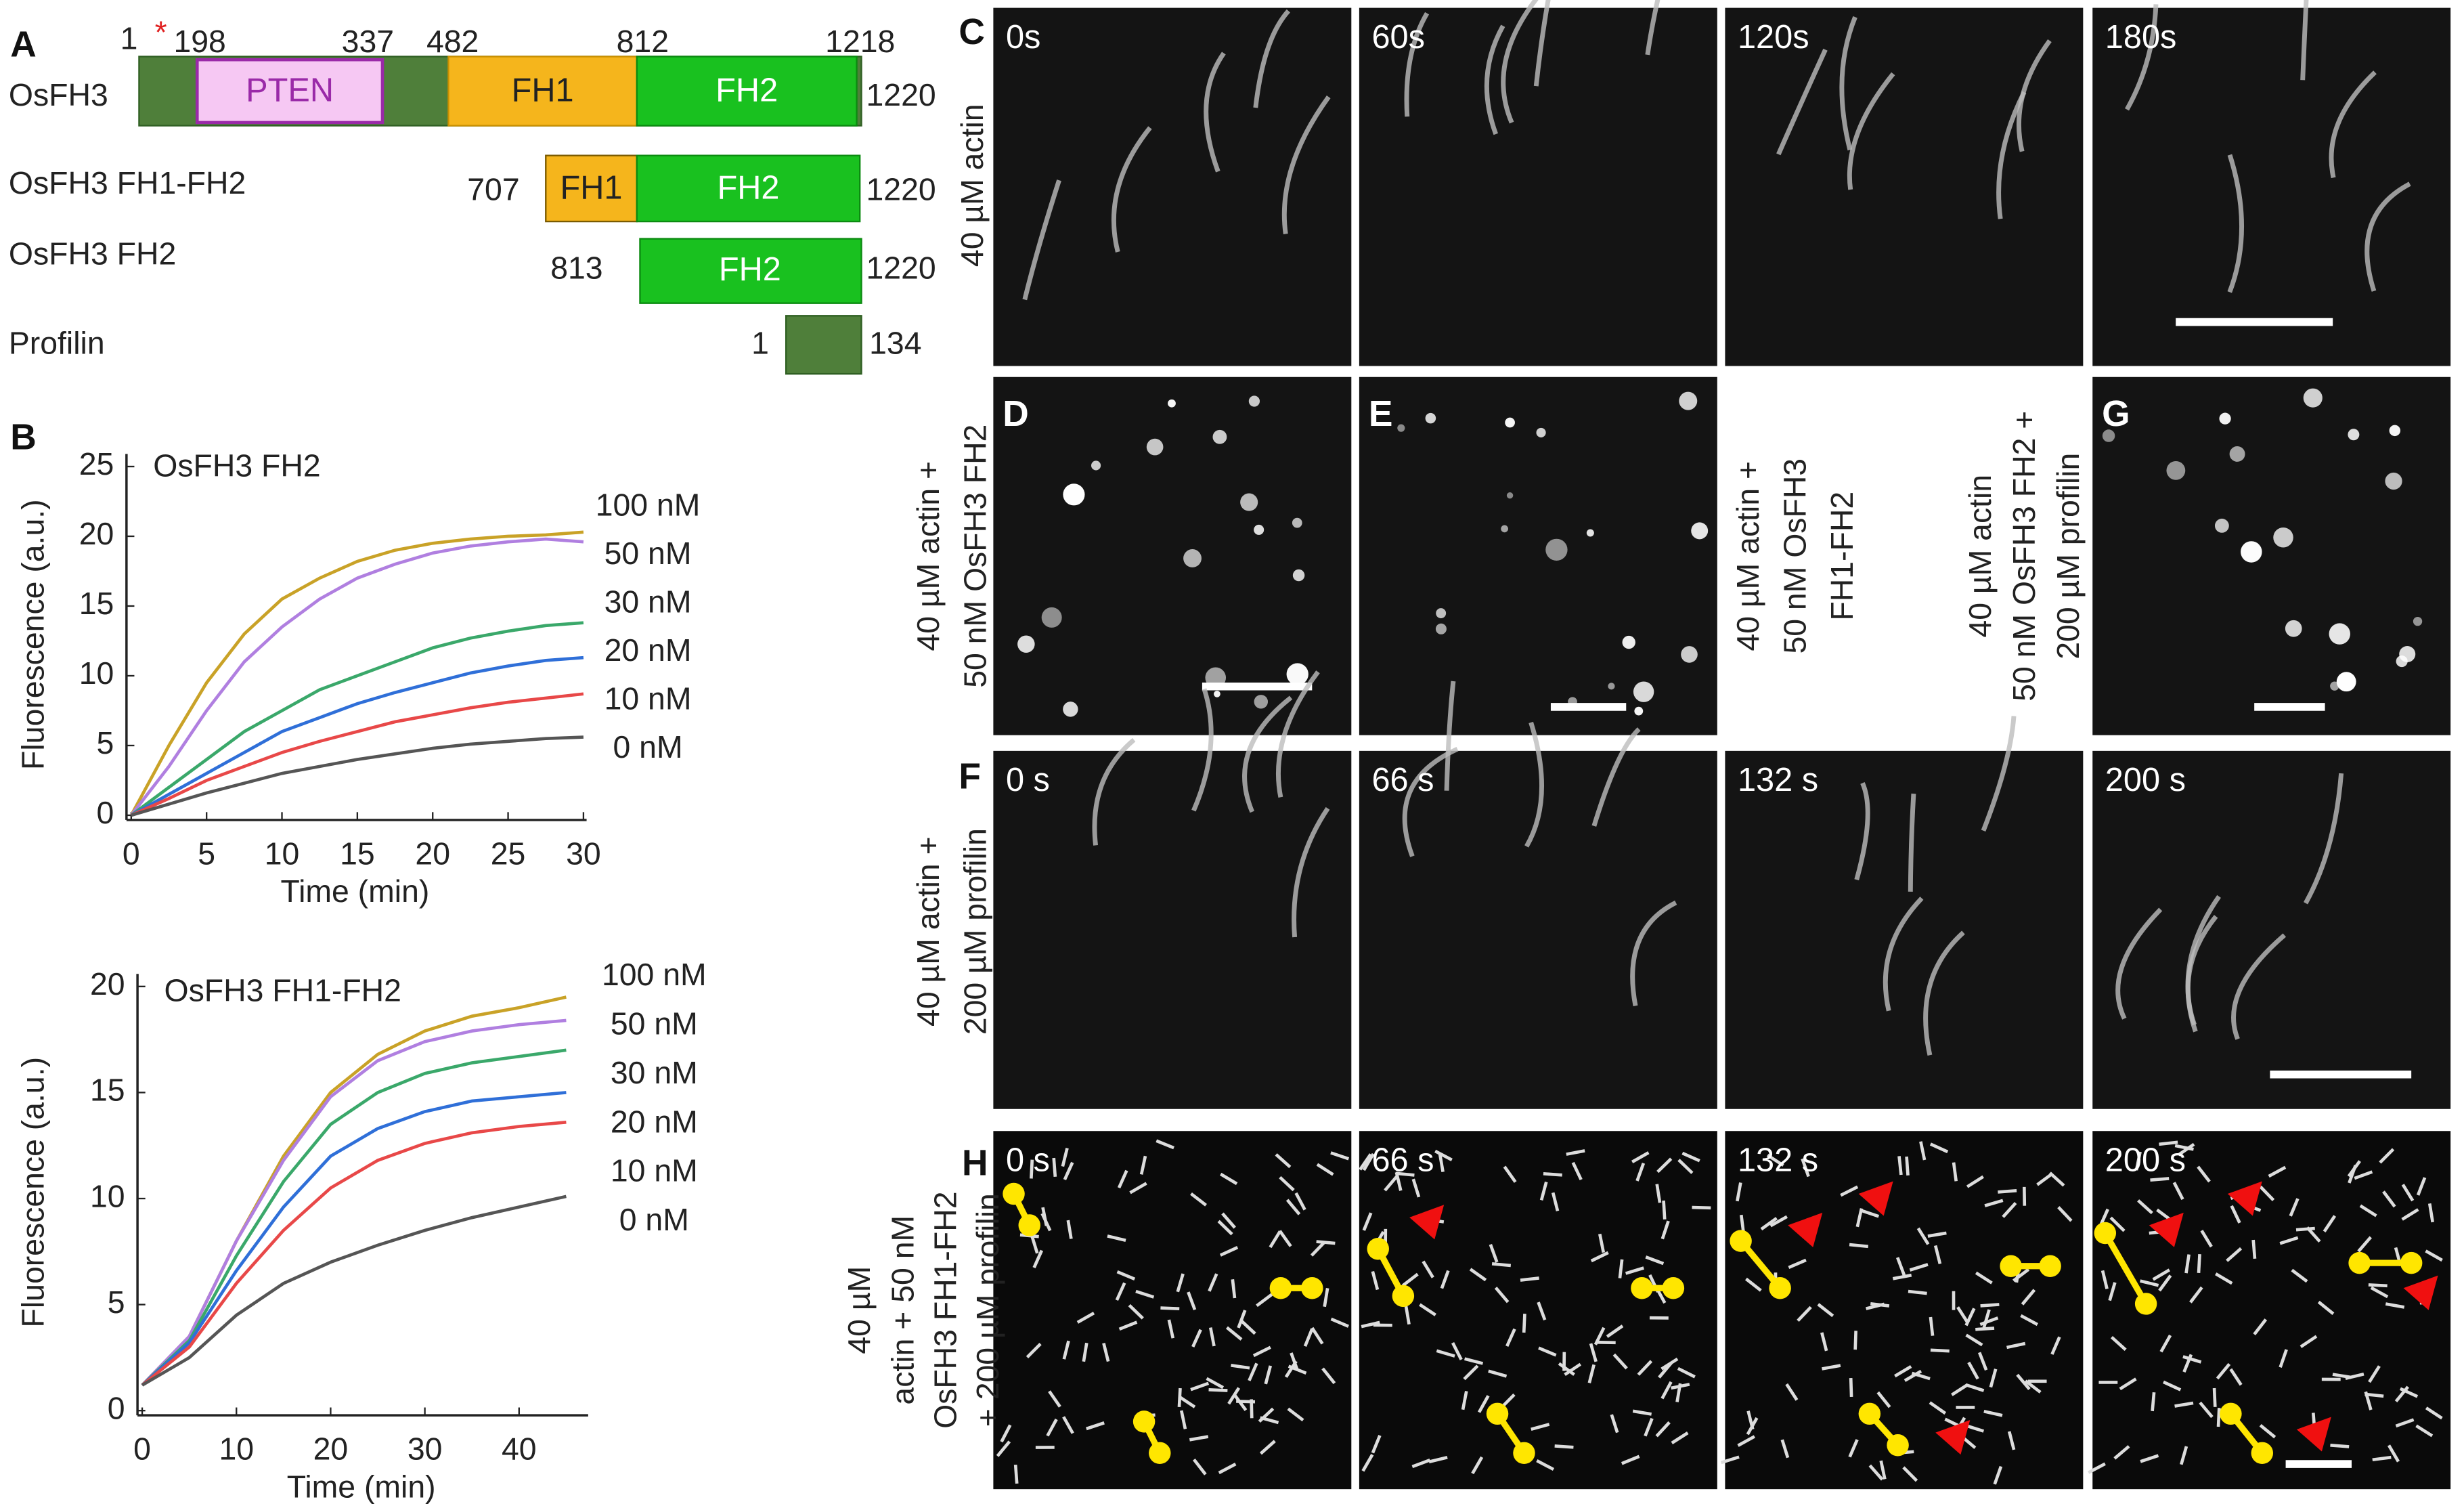 The image size is (2464, 1508). I want to click on fh2-domain, so click(750, 271).